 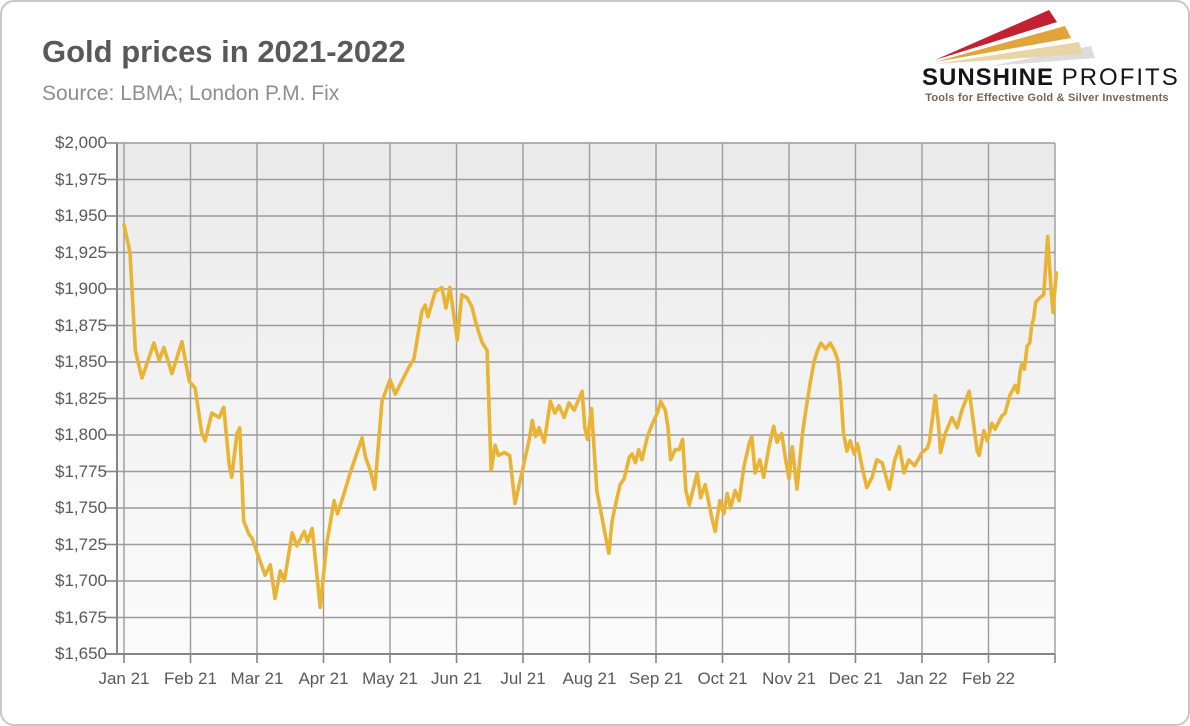 What do you see at coordinates (722, 678) in the screenshot?
I see `x-axis-label: Oct 21` at bounding box center [722, 678].